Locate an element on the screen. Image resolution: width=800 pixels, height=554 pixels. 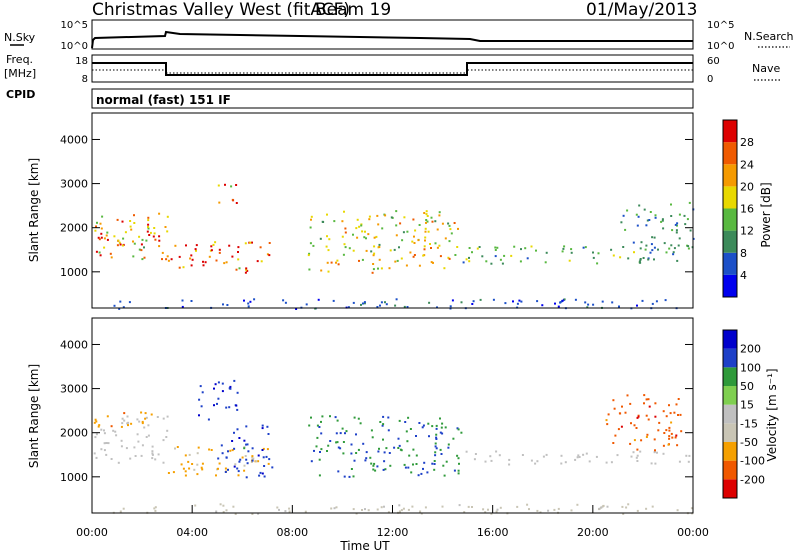
power-colorbar-tick: 12 is located at coordinates (747, 231).